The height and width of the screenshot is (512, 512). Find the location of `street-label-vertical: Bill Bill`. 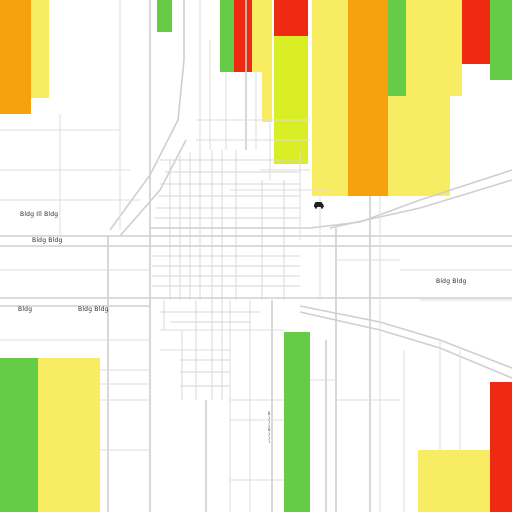

street-label-vertical: Bill Bill is located at coordinates (269, 427).